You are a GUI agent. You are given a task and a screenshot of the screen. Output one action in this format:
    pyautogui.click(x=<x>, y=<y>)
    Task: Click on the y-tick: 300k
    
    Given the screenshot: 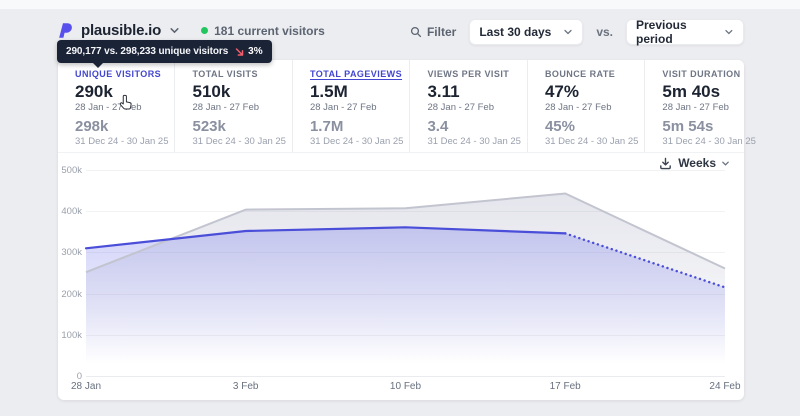 What is the action you would take?
    pyautogui.click(x=71, y=253)
    